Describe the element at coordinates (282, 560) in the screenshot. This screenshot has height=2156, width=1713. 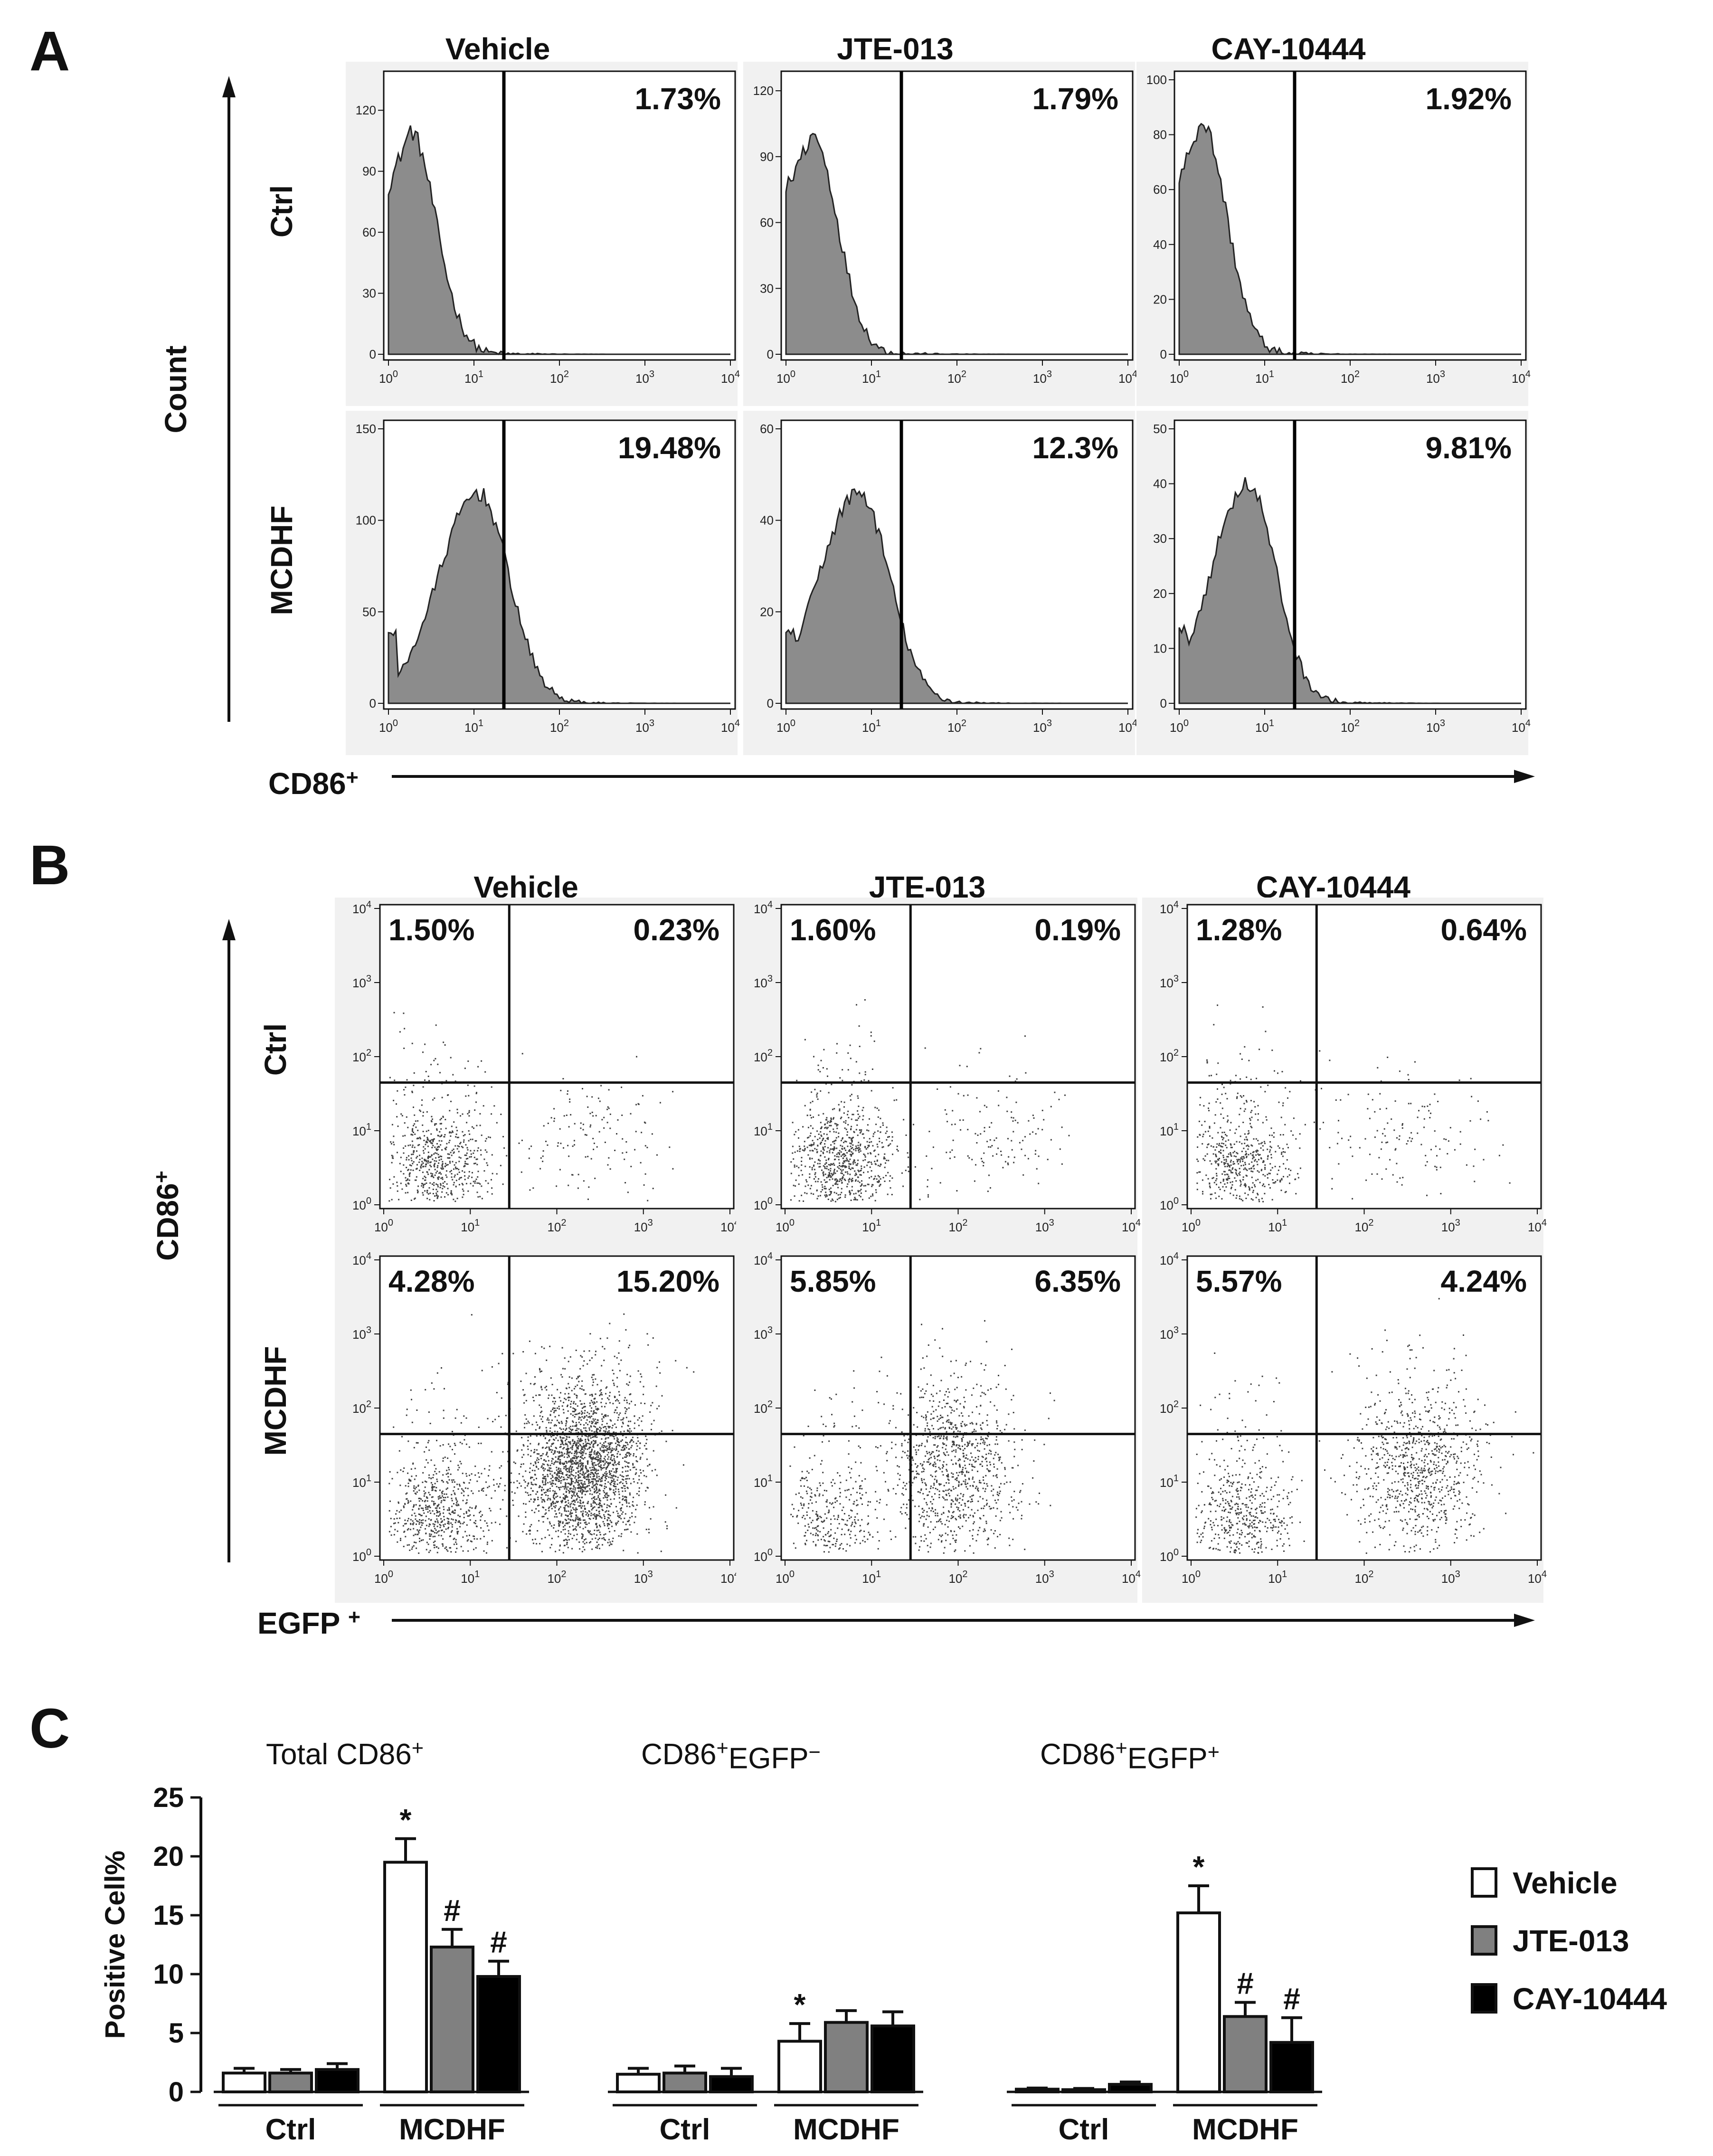
I see `row-header-mcdhf: MCDHF` at that location.